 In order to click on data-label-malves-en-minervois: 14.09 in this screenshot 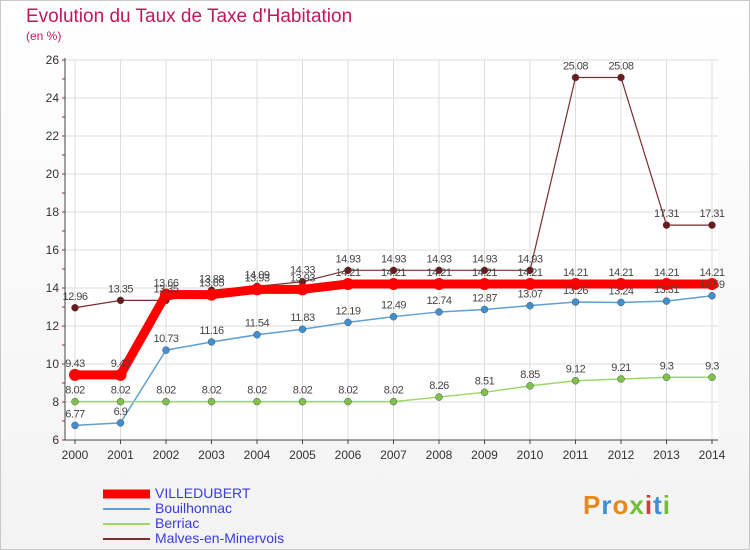, I will do `click(256, 275)`.